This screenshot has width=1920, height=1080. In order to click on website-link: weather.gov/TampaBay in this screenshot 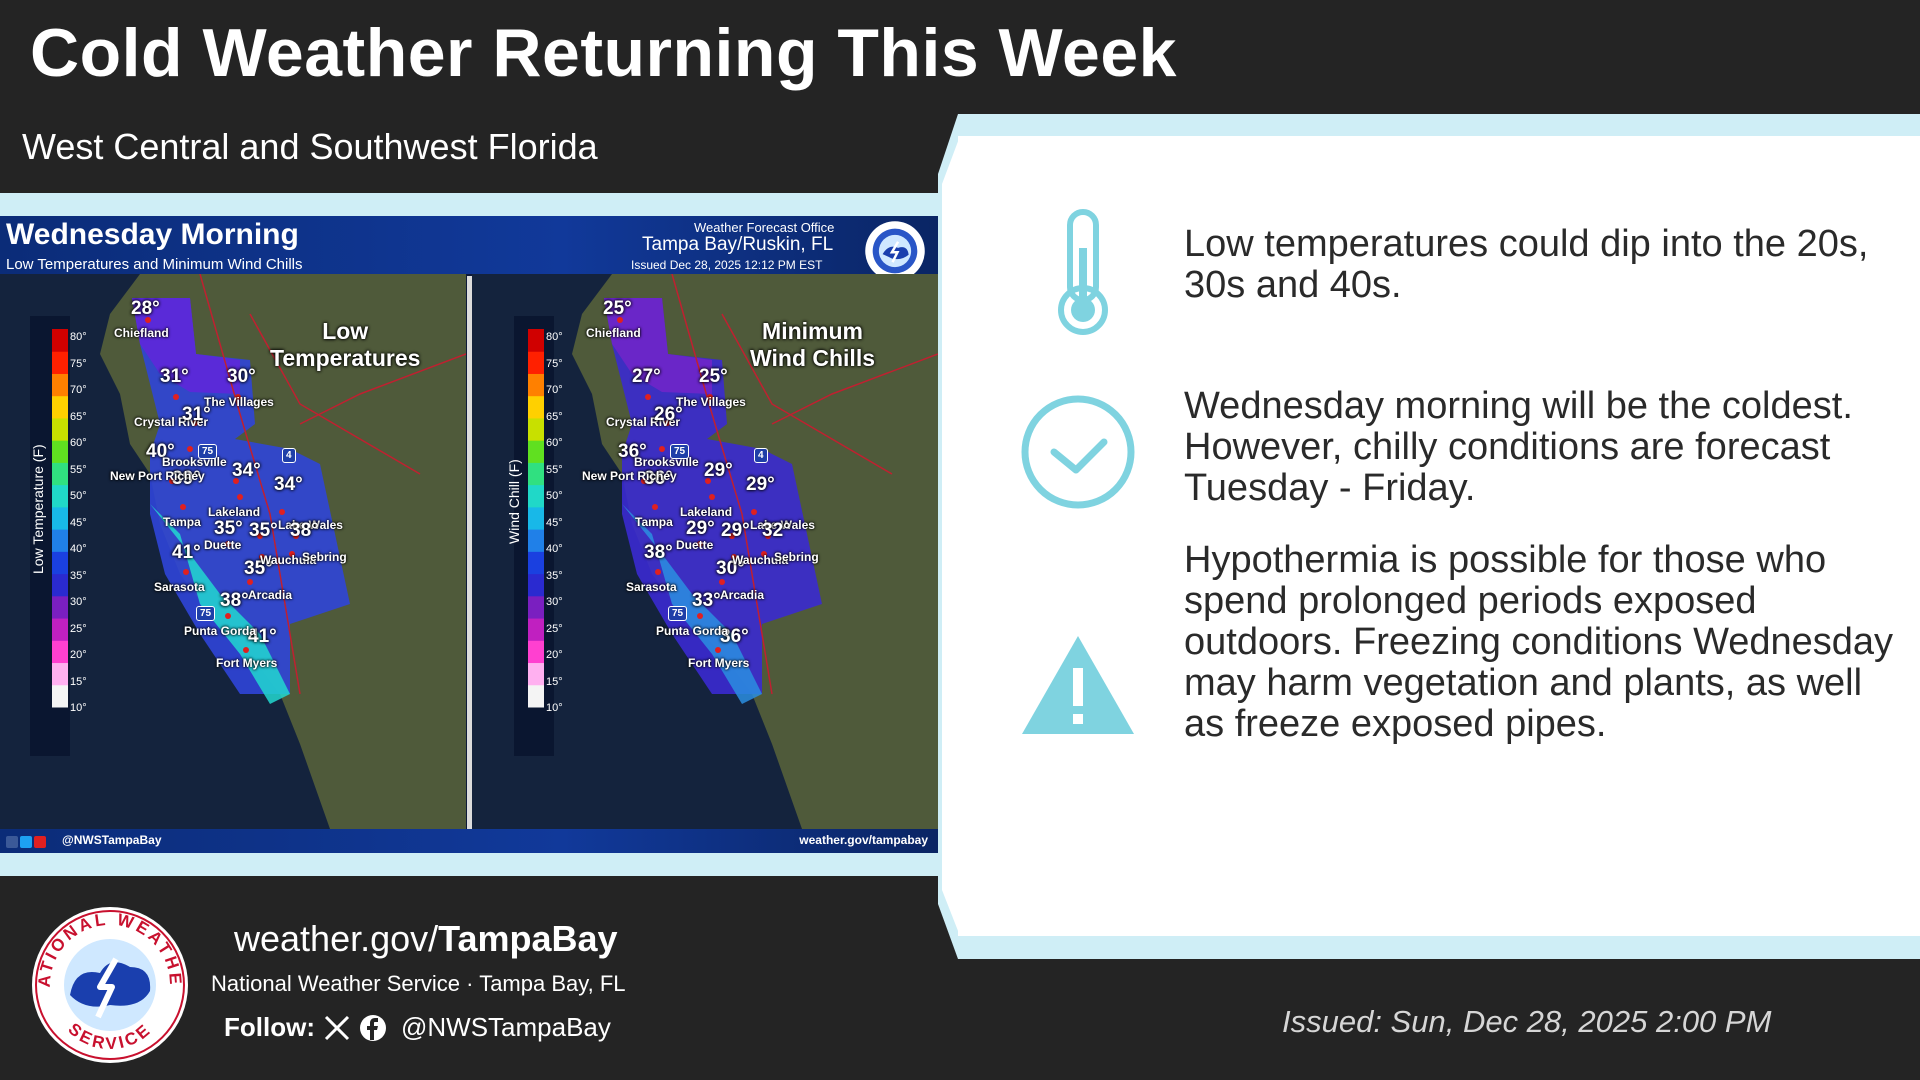, I will do `click(426, 938)`.